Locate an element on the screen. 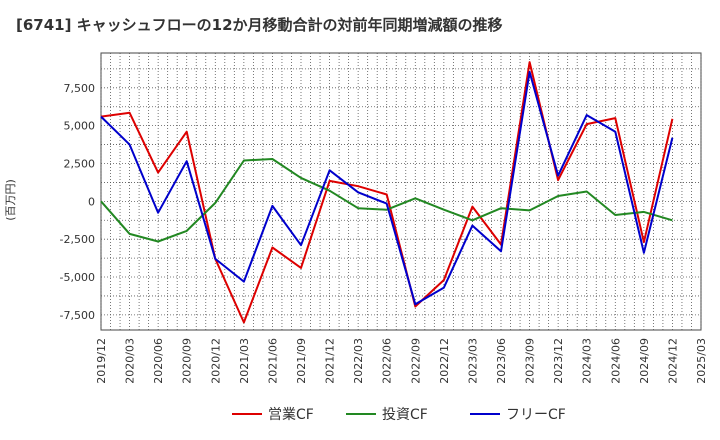  legend-label: 投資CF is located at coordinates (405, 415).